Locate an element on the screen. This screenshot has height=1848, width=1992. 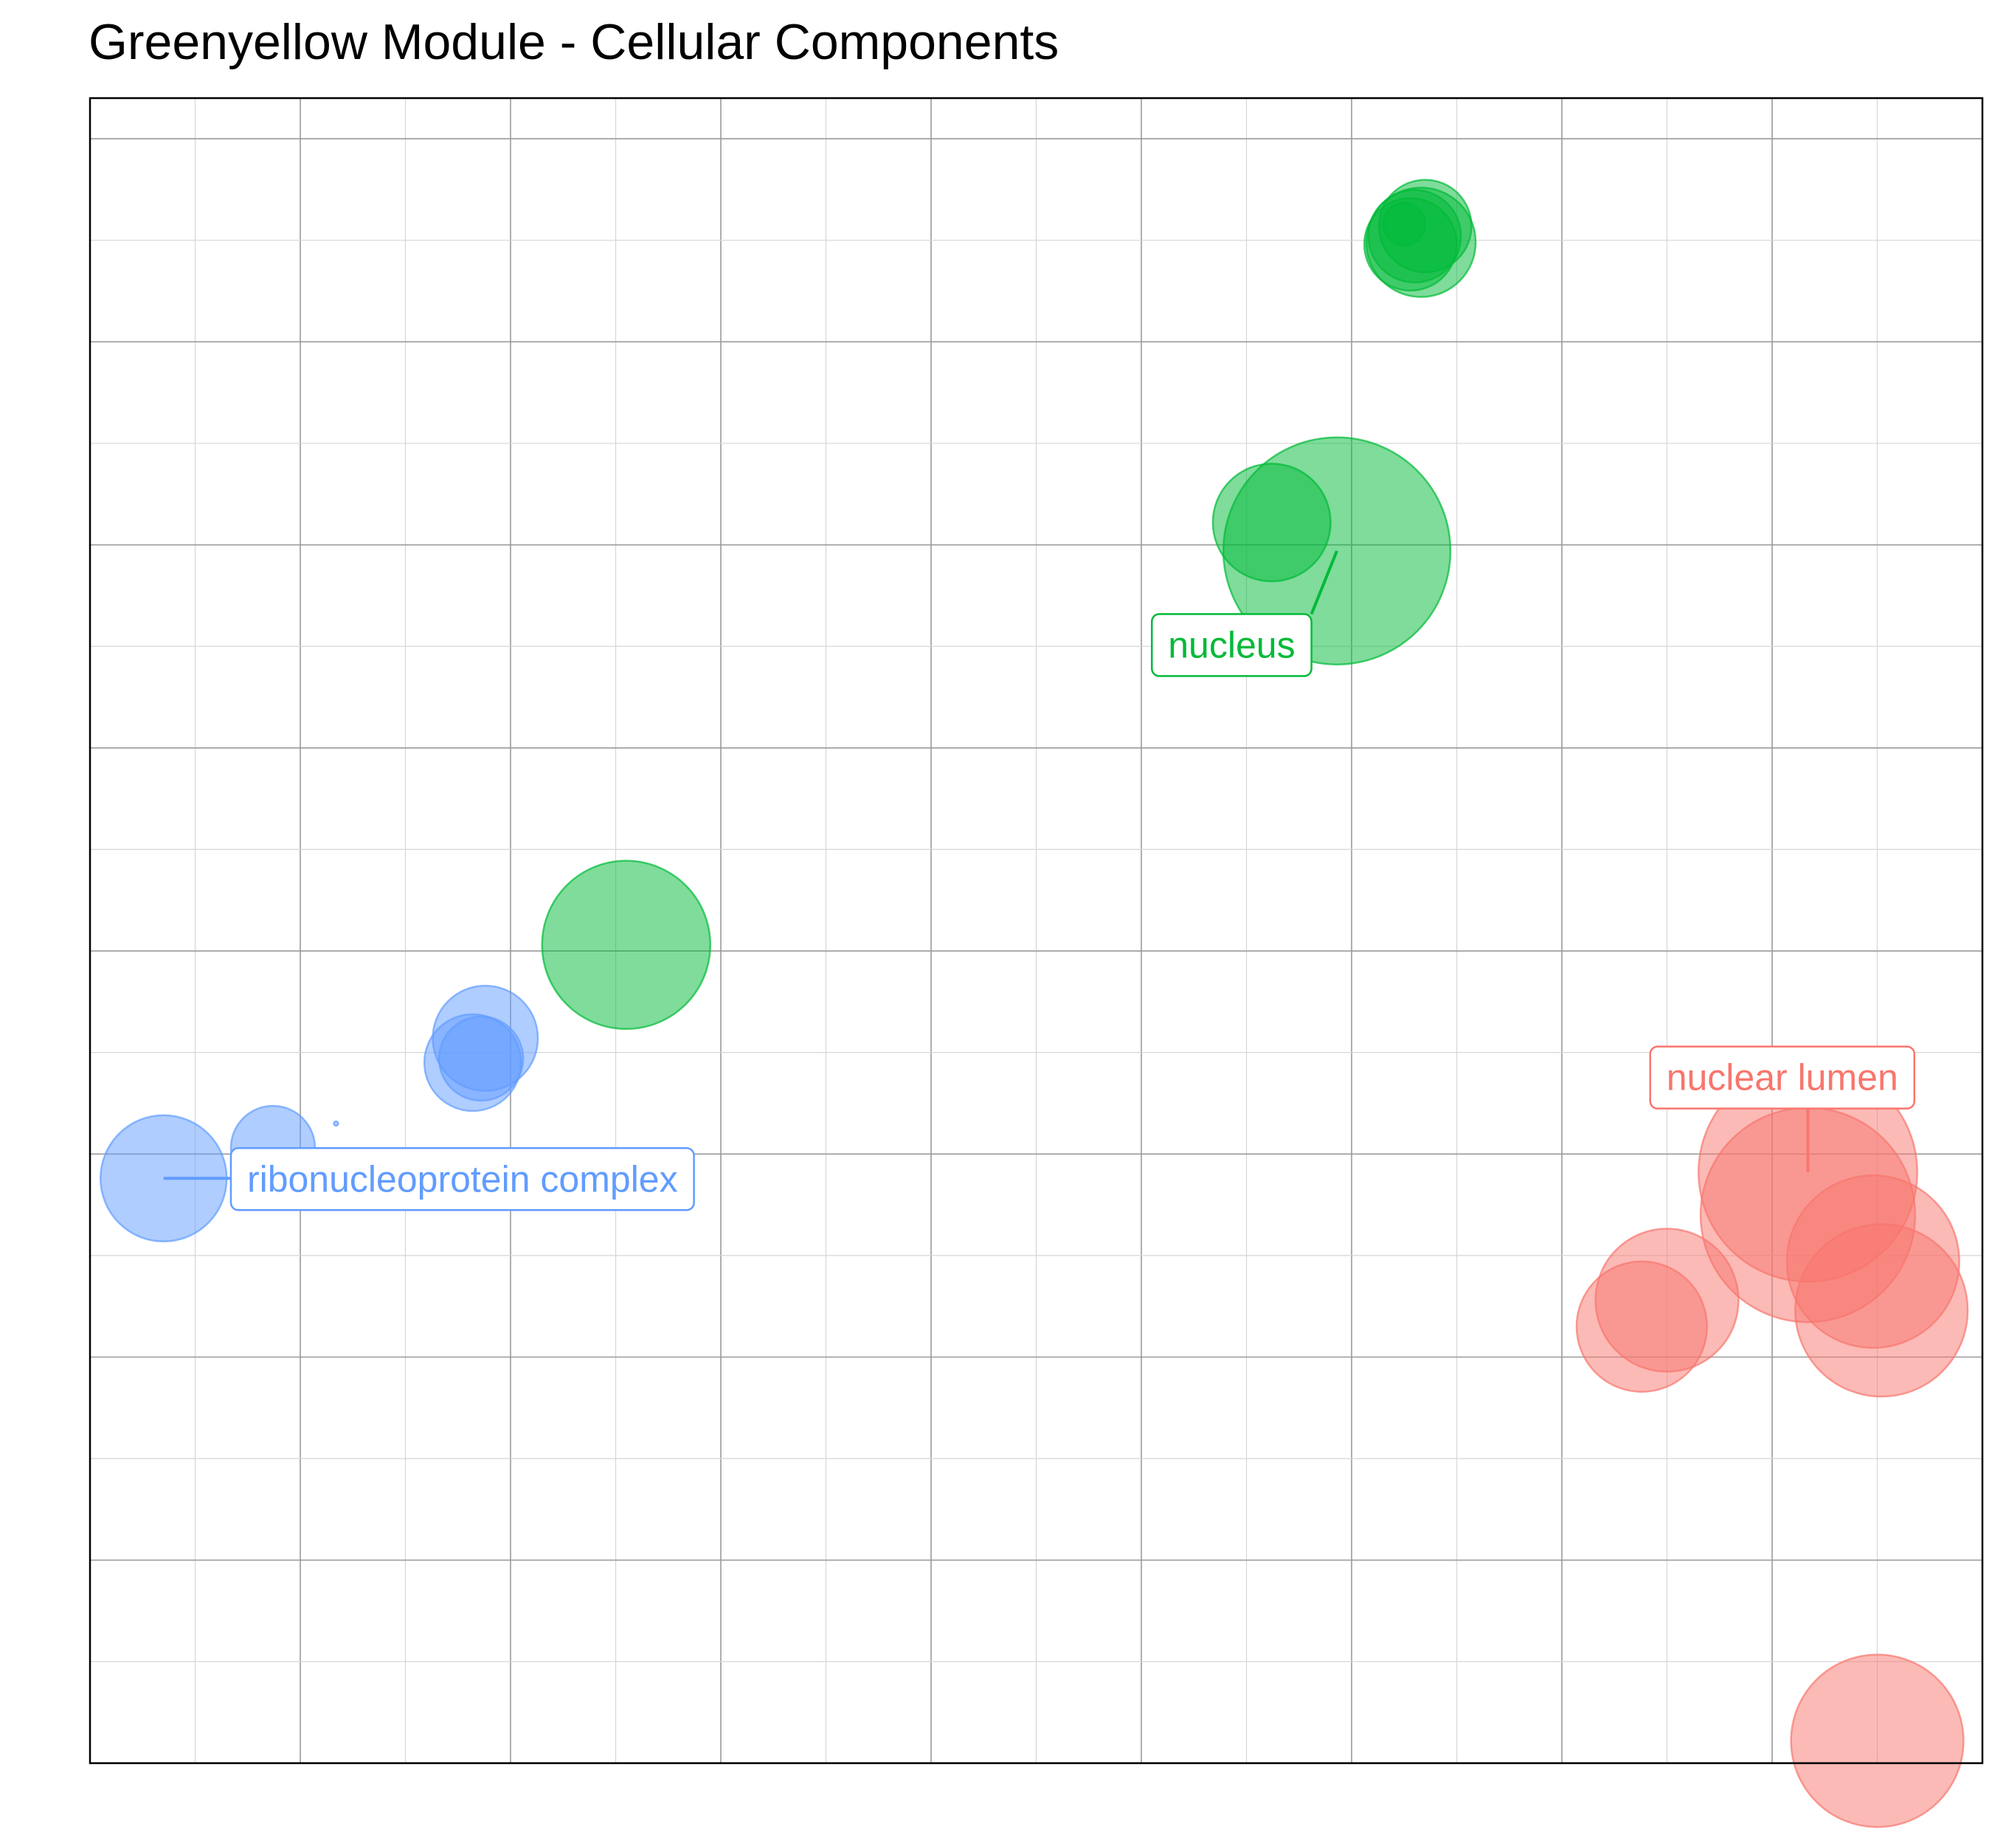
annotation-text: nuclear lumen is located at coordinates (1782, 1077).